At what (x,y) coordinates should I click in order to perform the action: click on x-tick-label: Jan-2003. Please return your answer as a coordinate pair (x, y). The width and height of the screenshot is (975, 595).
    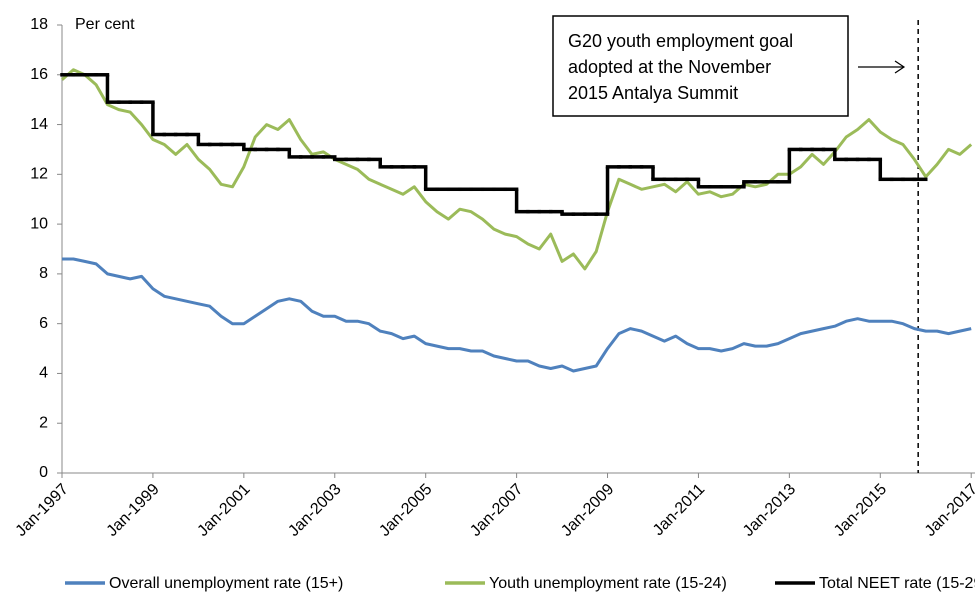
    Looking at the image, I should click on (314, 510).